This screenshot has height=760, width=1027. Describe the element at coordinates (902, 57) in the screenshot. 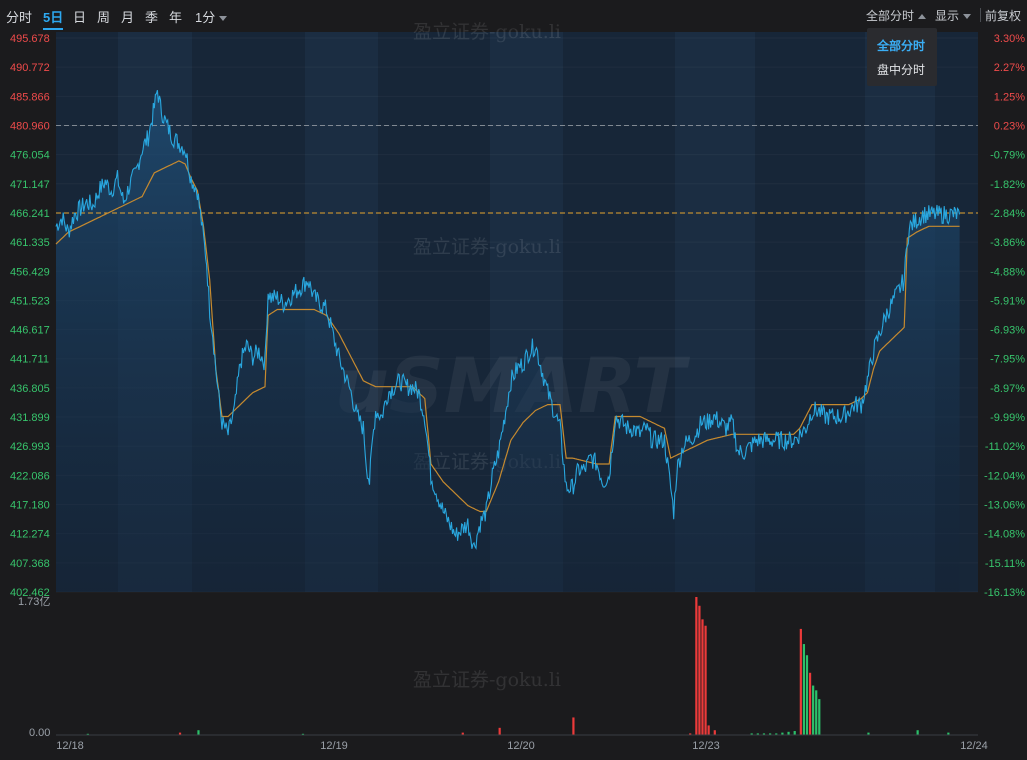

I see `session-dropdown: 全部分时 盘中分时` at that location.